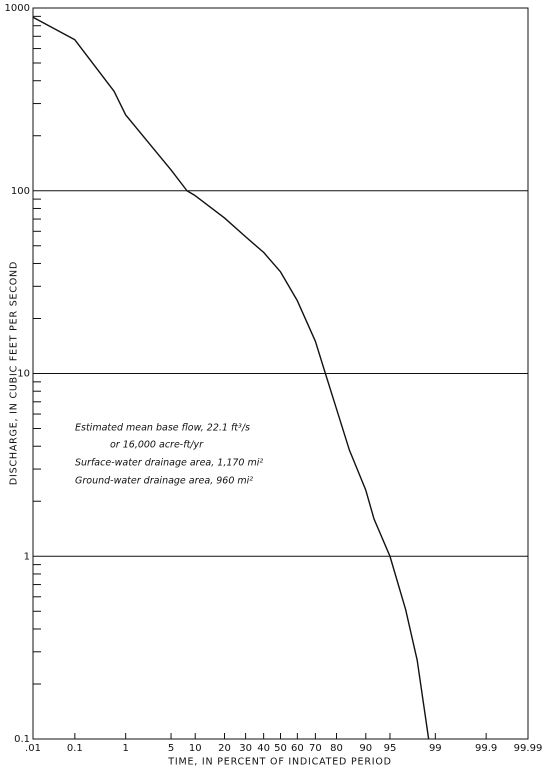  Describe the element at coordinates (315, 748) in the screenshot. I see `x-tick-label: 70` at that location.